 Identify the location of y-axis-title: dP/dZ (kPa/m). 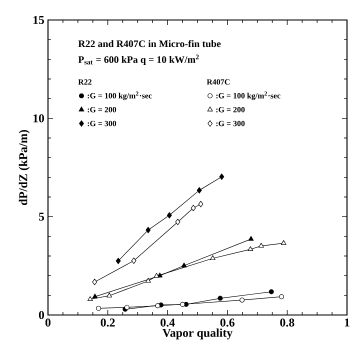
(24, 168).